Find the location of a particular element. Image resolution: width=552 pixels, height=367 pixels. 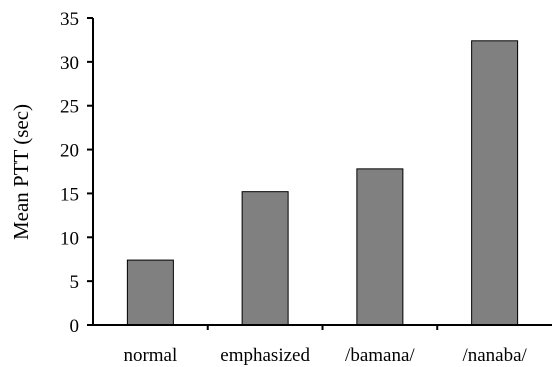

x-axis-labels: normal emphasized/bamana/ /nanaba/ is located at coordinates (325, 355).